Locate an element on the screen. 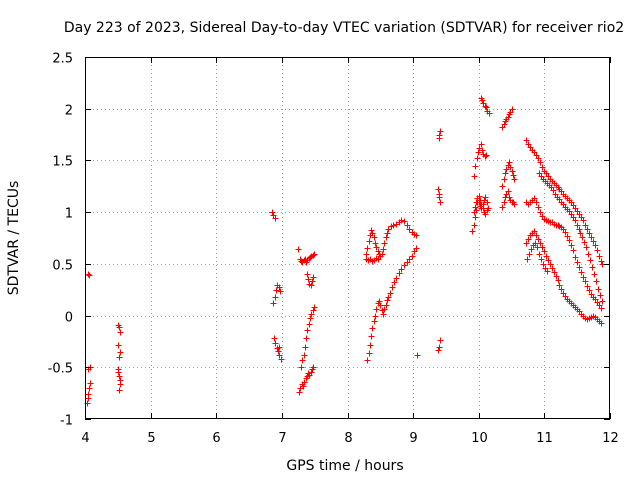  y-tick-label: 0 is located at coordinates (69, 318).